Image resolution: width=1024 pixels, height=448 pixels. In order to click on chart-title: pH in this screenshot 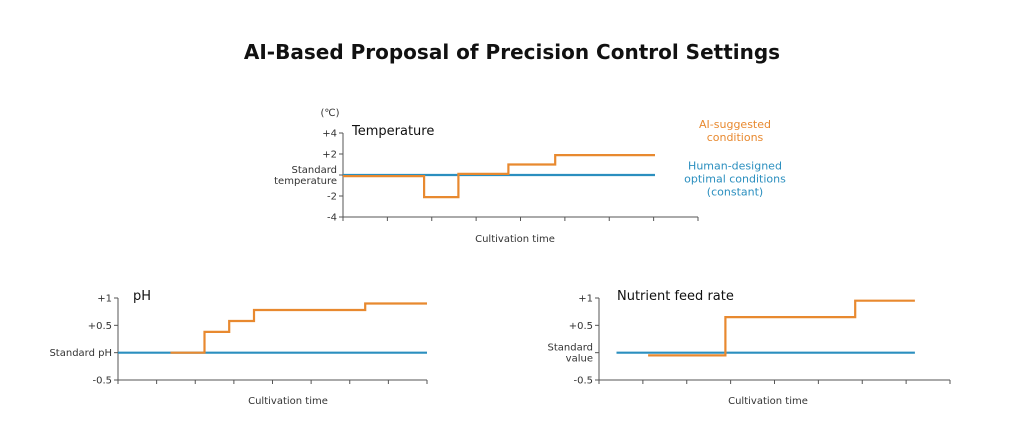, I will do `click(142, 296)`.